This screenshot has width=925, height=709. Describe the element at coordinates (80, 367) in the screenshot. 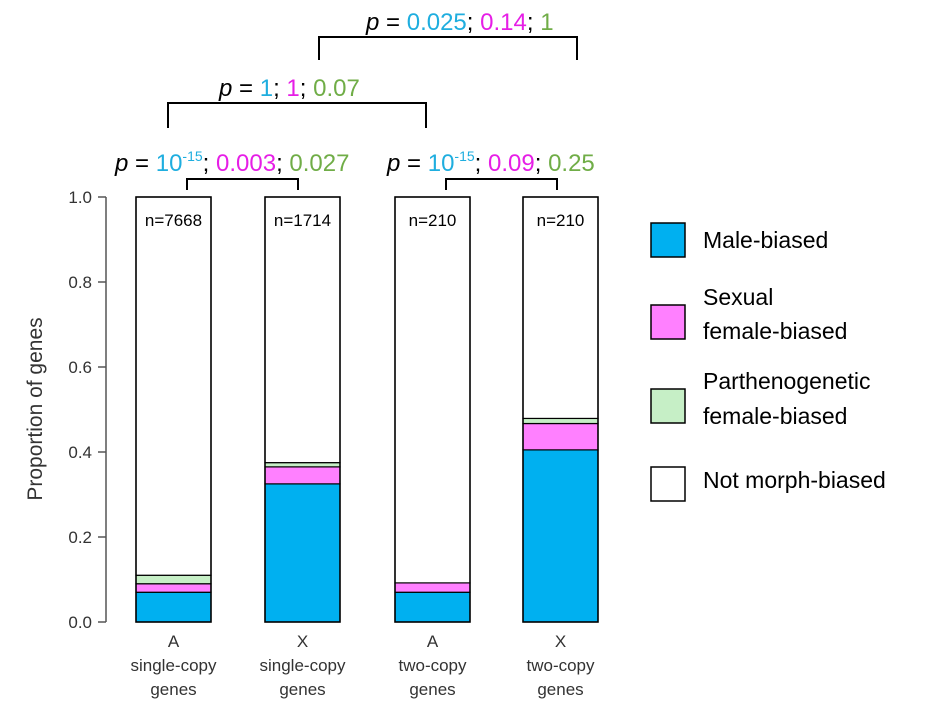

I see `y-tick-label: 0.6` at that location.